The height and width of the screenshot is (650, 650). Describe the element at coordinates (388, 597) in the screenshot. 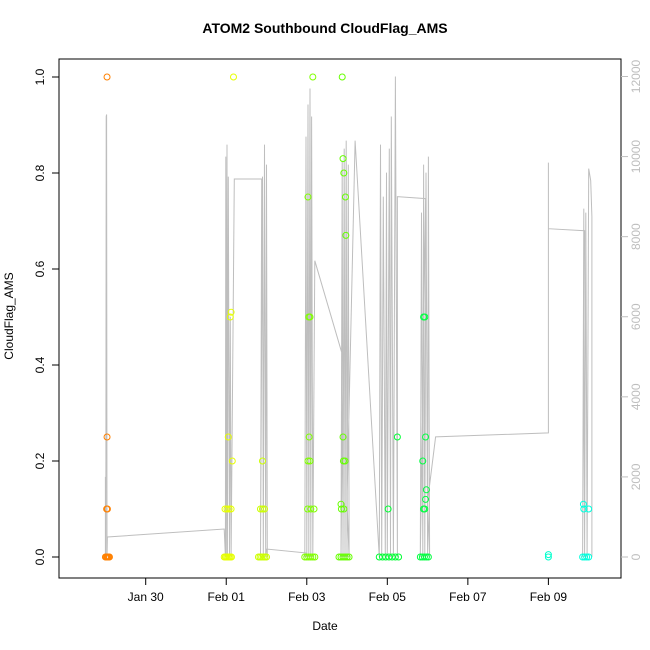

I see `x-tick-label: Feb 05` at that location.